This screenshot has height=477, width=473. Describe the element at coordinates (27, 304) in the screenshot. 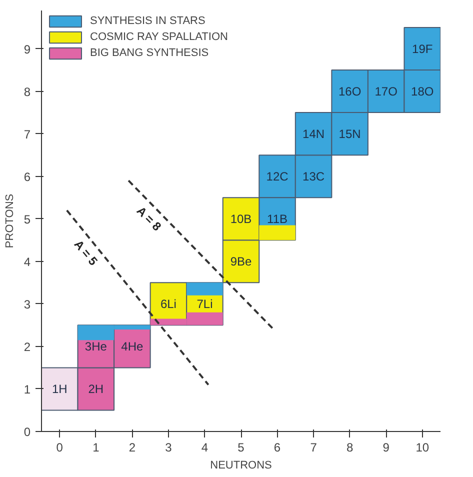

I see `y-tick-label: 3` at that location.